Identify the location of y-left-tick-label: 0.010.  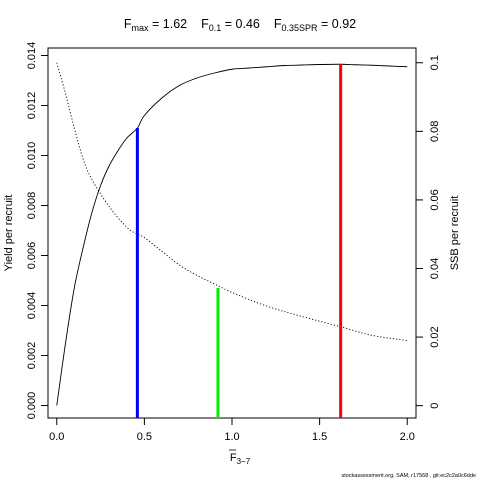
(32, 156).